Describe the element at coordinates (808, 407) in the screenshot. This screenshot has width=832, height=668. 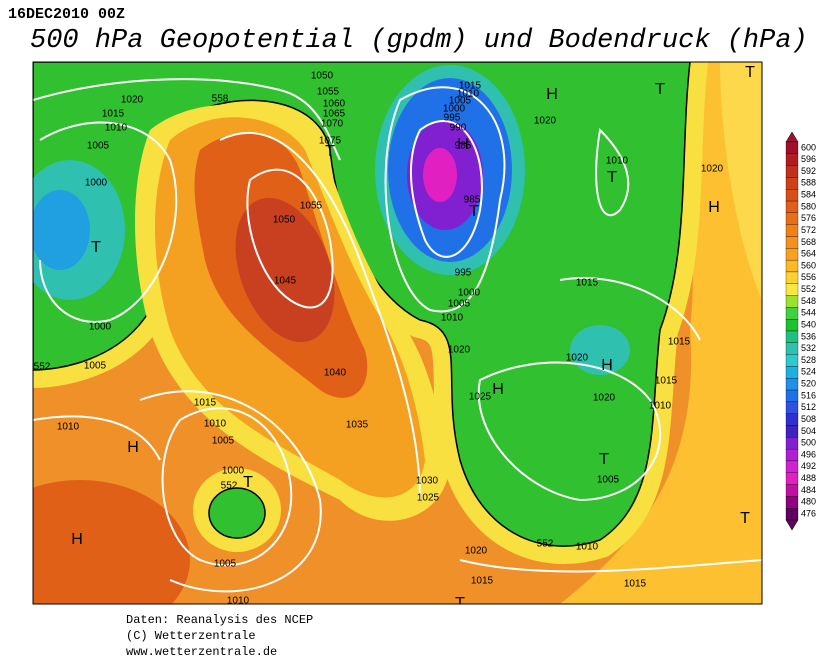
I see `legend-tick-label: 512` at that location.